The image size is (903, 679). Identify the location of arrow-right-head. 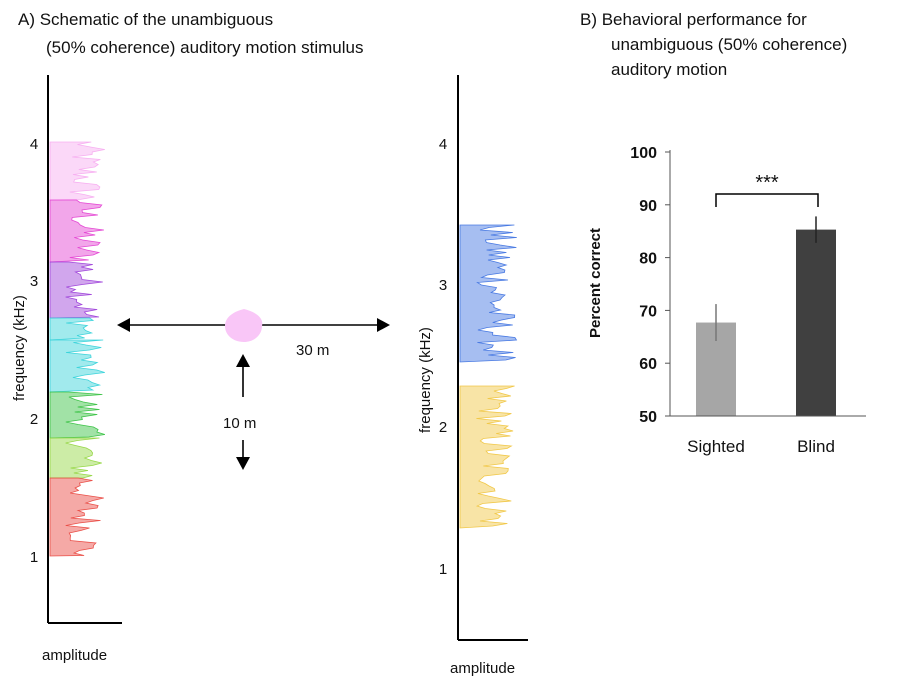
(383, 325).